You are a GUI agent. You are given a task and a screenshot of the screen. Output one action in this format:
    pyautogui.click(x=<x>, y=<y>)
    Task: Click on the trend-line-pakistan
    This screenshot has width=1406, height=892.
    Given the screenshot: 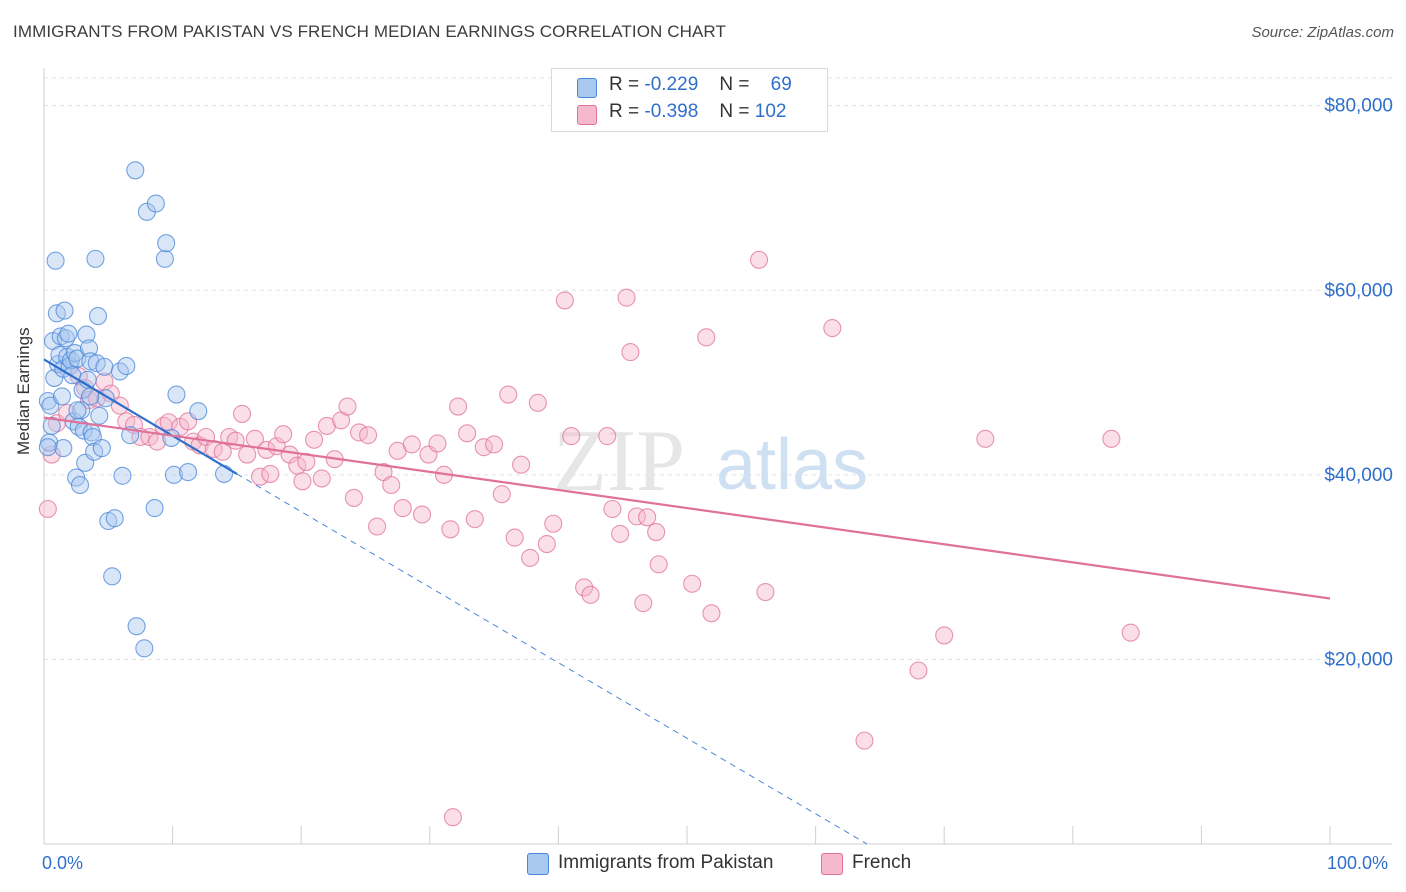 What is the action you would take?
    pyautogui.click(x=140, y=416)
    